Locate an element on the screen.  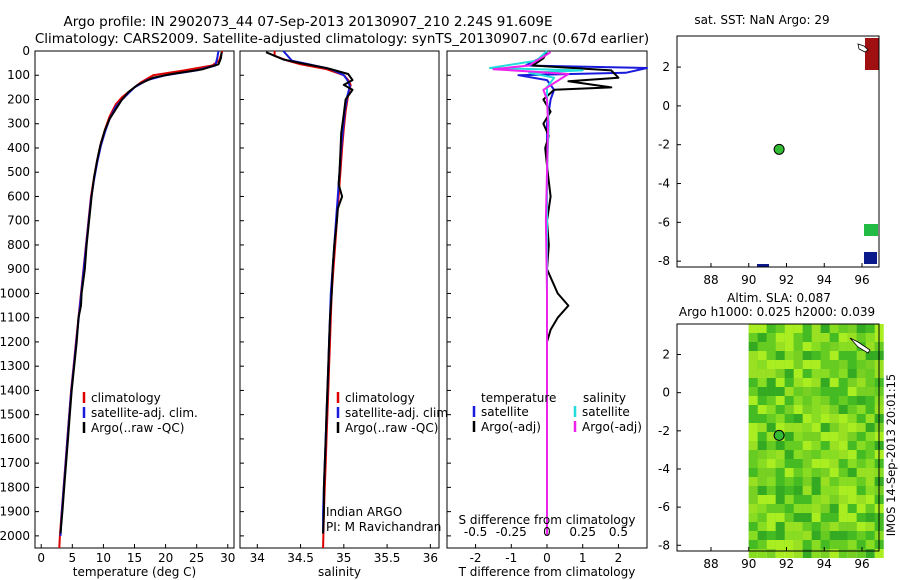
x-tick-label: 94 is located at coordinates (824, 564).